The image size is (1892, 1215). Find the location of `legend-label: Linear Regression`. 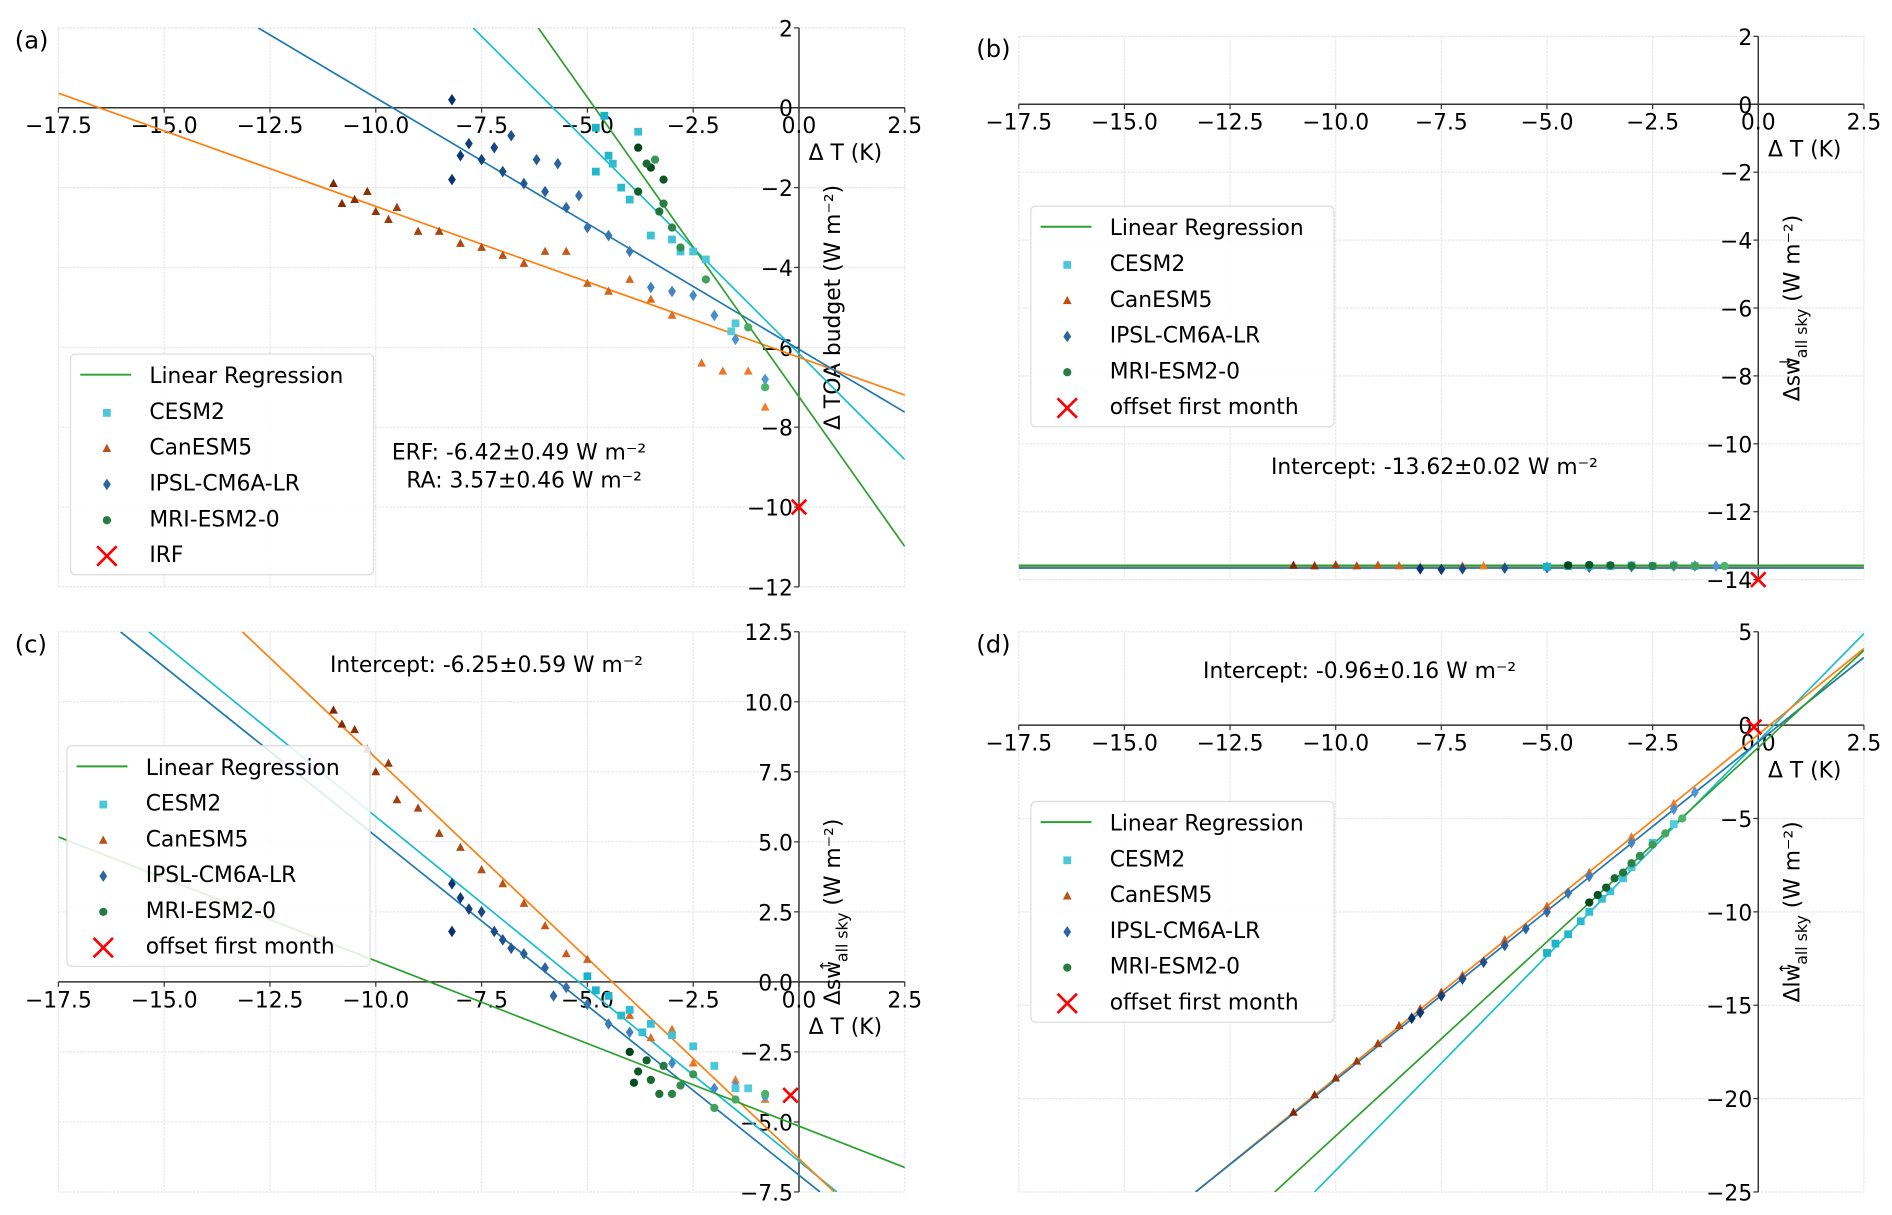

legend-label: Linear Regression is located at coordinates (1207, 228).